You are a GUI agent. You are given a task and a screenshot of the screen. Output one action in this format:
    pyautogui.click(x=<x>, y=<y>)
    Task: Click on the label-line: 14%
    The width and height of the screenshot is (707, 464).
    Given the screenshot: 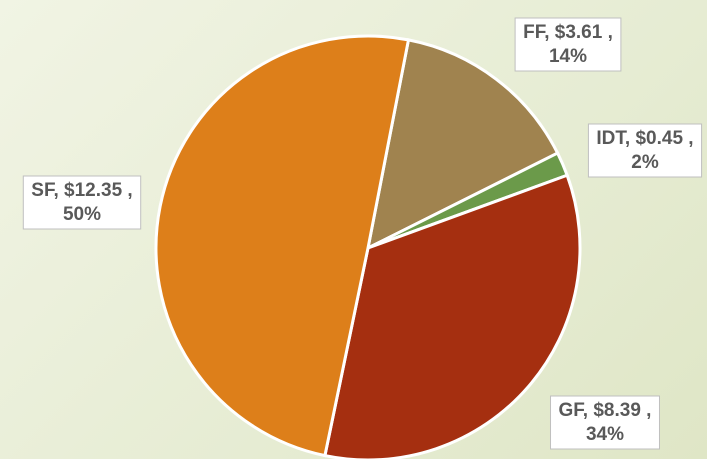 What is the action you would take?
    pyautogui.click(x=568, y=56)
    